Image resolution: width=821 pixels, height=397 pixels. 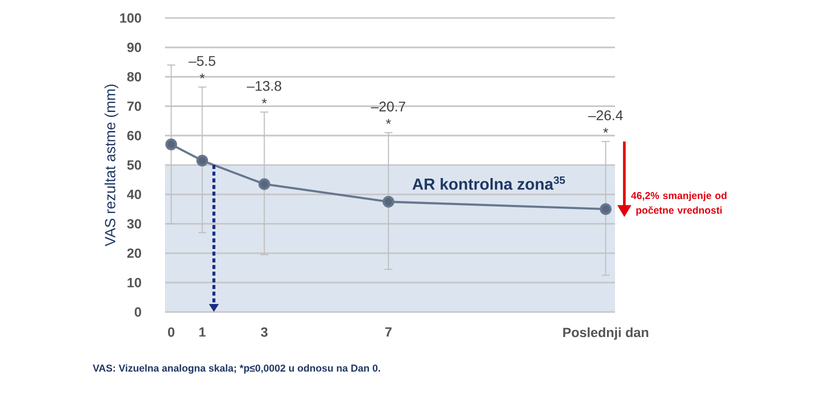 What do you see at coordinates (171, 332) in the screenshot?
I see `x-tick-label: 0` at bounding box center [171, 332].